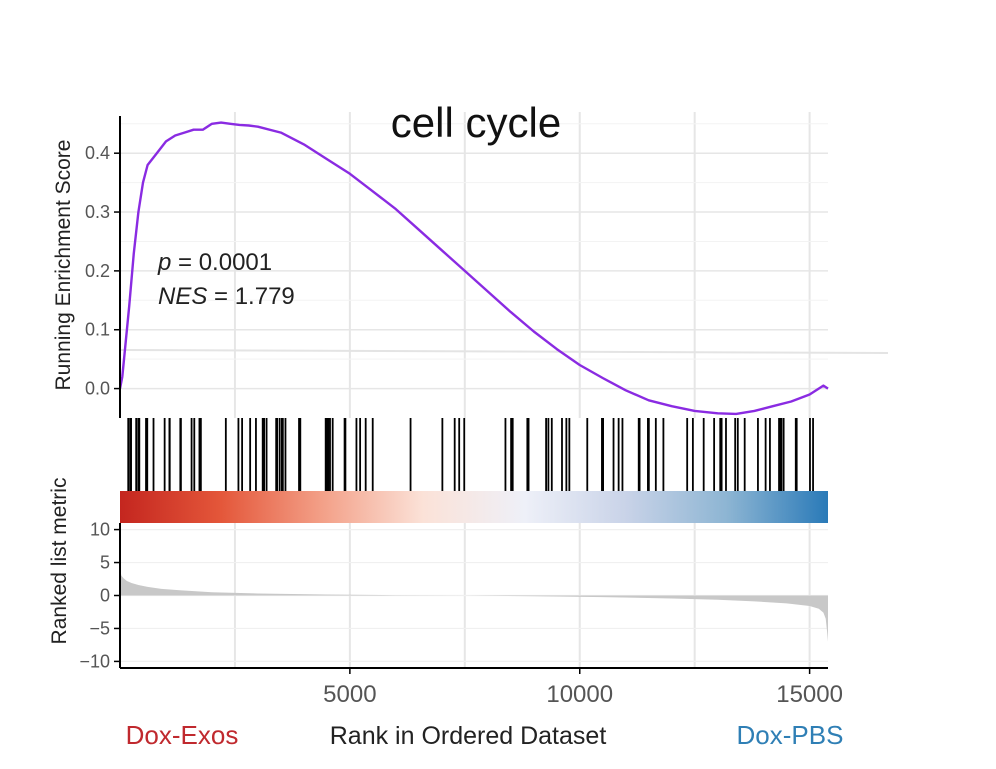 The height and width of the screenshot is (769, 996). I want to click on nes-annotation: NES = 1.779, so click(226, 296).